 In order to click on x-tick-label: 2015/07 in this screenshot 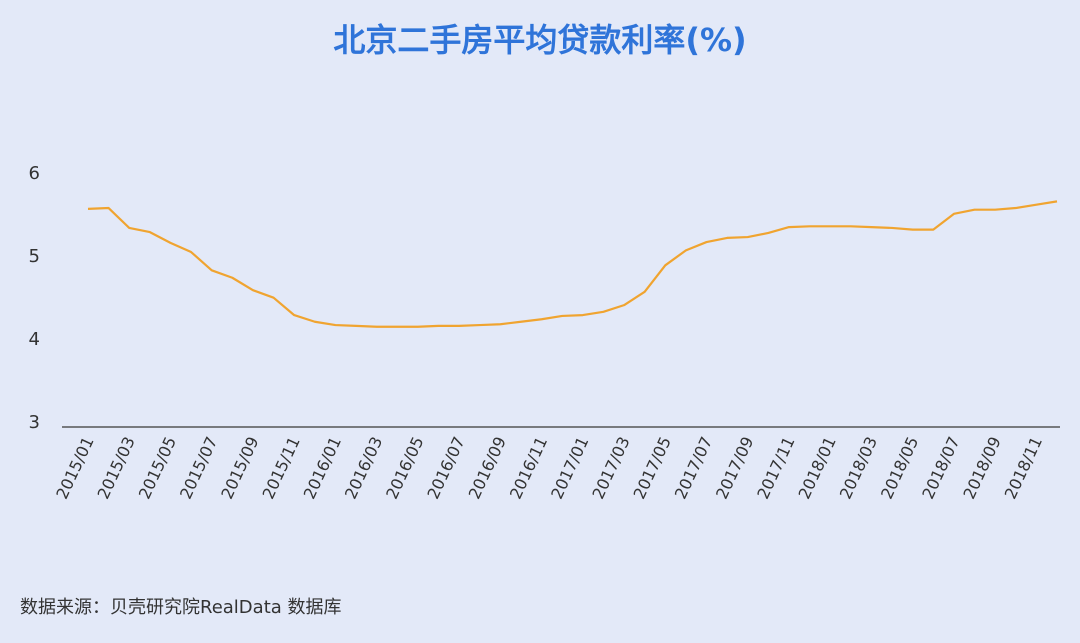, I will do `click(198, 468)`.